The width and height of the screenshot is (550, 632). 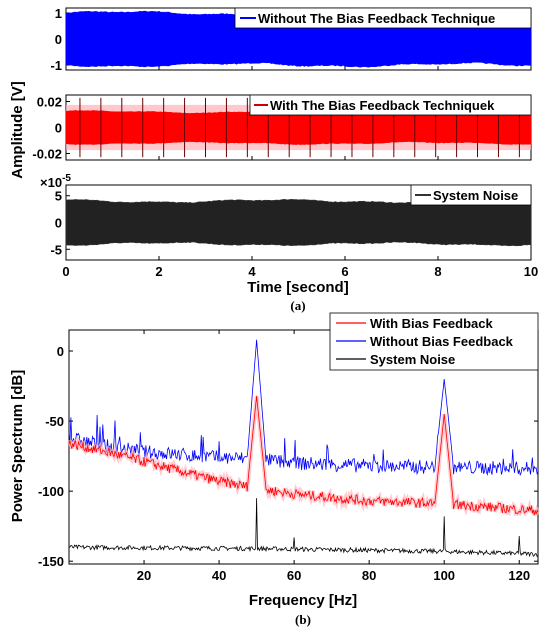 What do you see at coordinates (382, 105) in the screenshot?
I see `subplot-a2-legend-label: With The Bias Feedback Techniquek` at bounding box center [382, 105].